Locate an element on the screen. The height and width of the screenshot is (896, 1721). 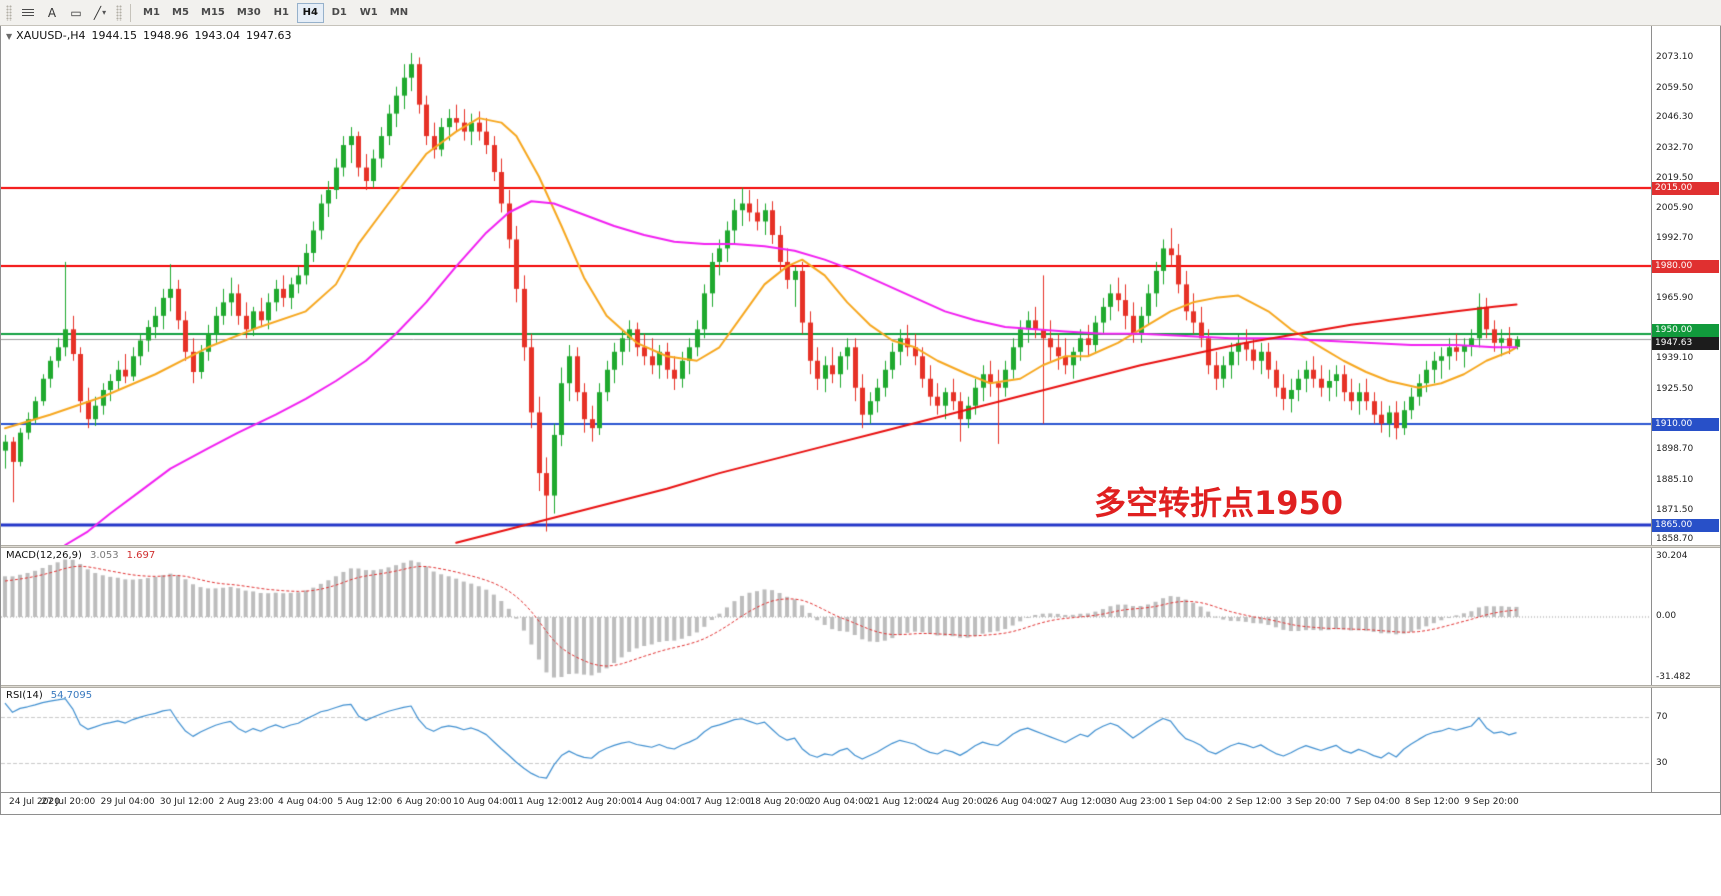
price-axis-label: 1965.90 is located at coordinates (1675, 298).